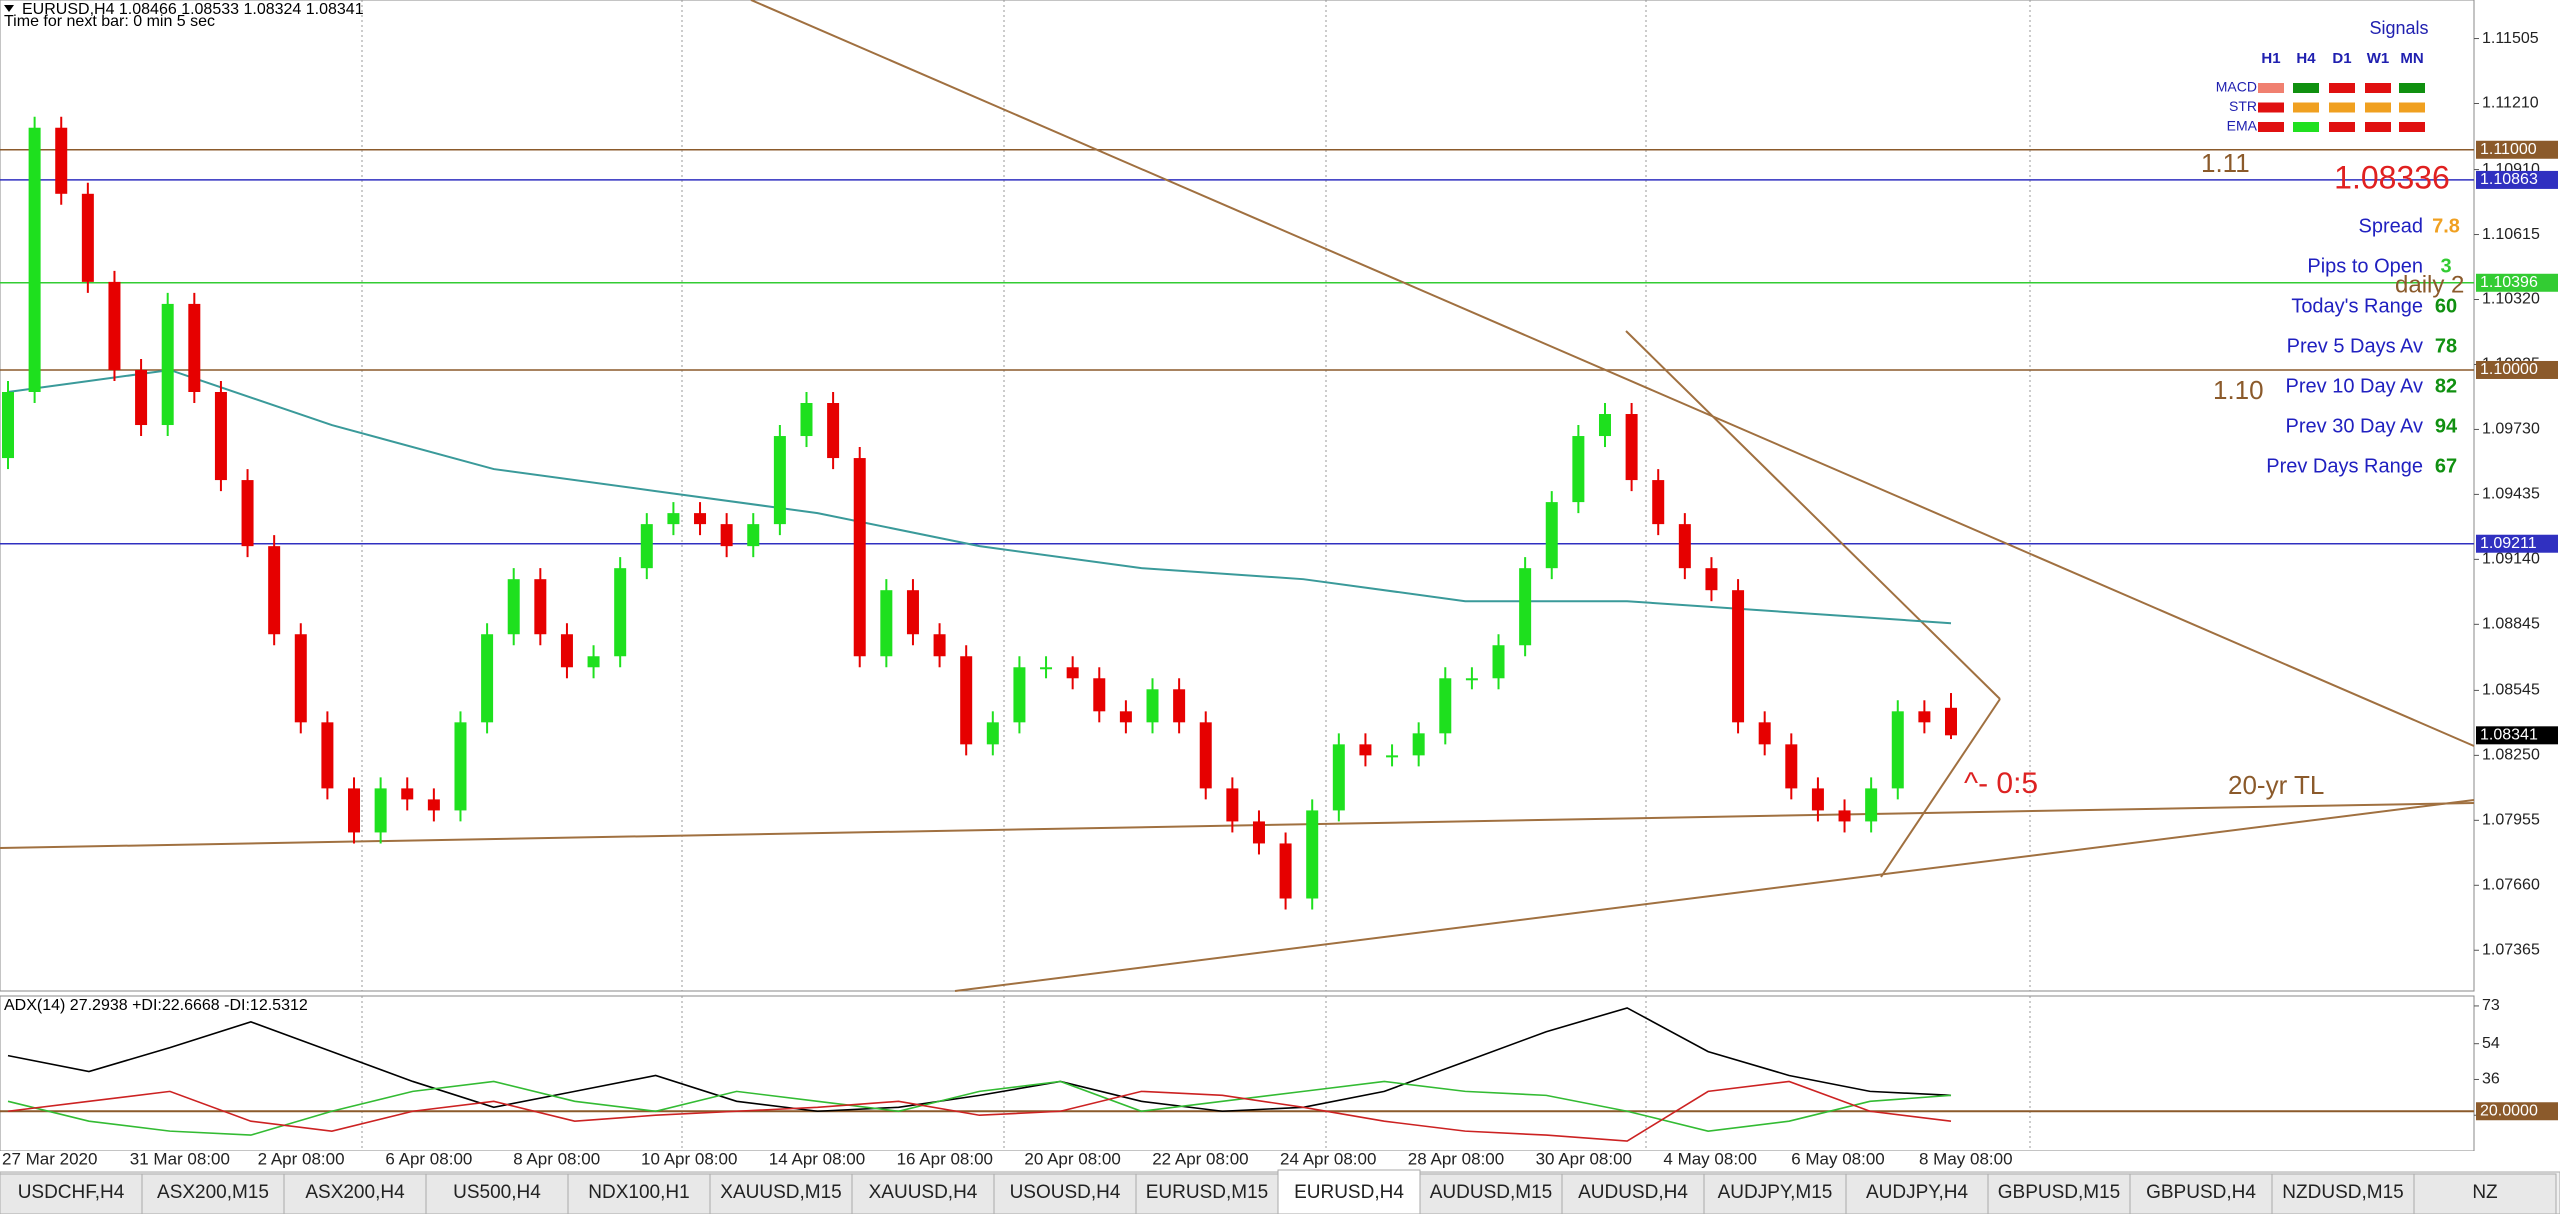 This screenshot has width=2560, height=1214. What do you see at coordinates (979, 1060) in the screenshot?
I see `indicator-line` at bounding box center [979, 1060].